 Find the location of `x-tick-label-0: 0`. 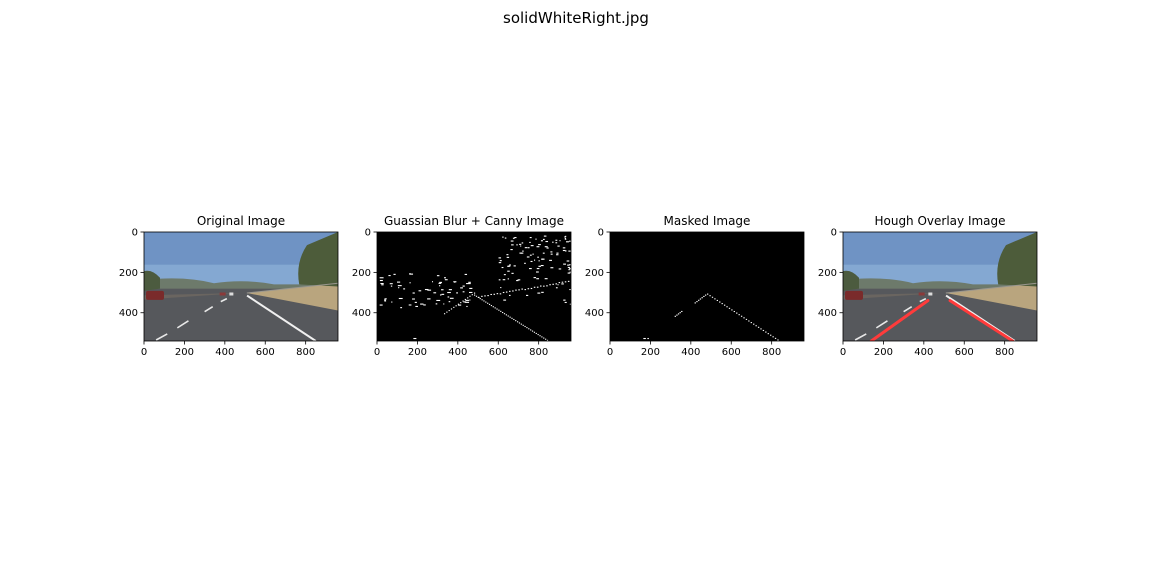

x-tick-label-0: 0 is located at coordinates (377, 352).